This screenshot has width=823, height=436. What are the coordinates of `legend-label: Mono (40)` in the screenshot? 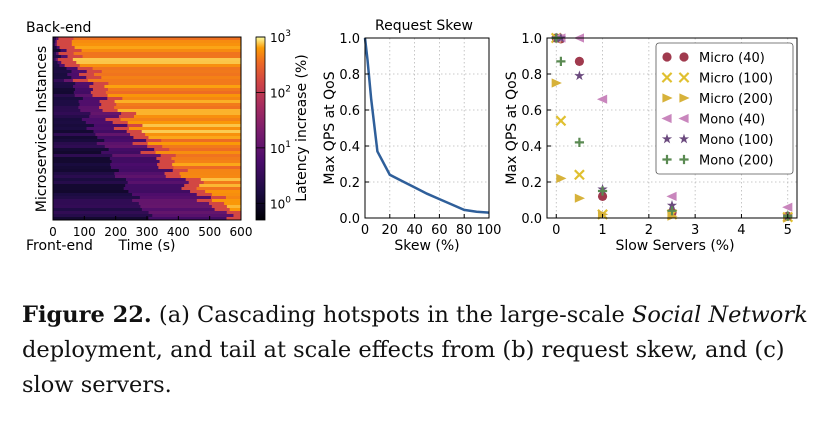 It's located at (732, 120).